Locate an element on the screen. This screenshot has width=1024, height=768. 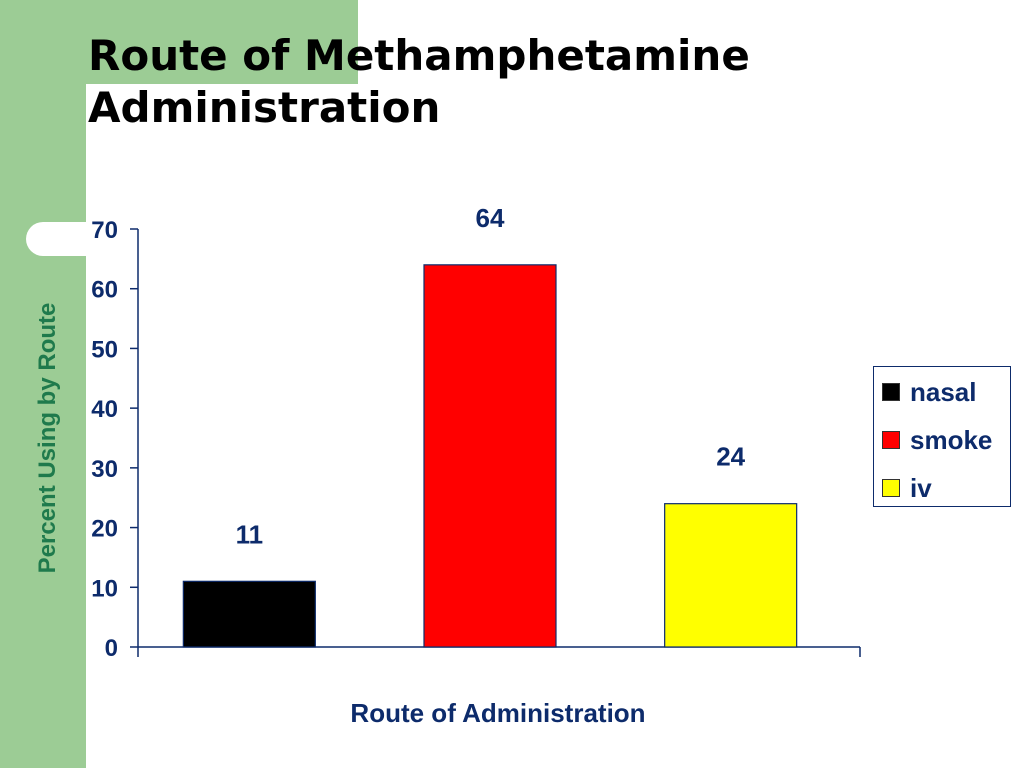
y-tick-label: 60 is located at coordinates (104, 290).